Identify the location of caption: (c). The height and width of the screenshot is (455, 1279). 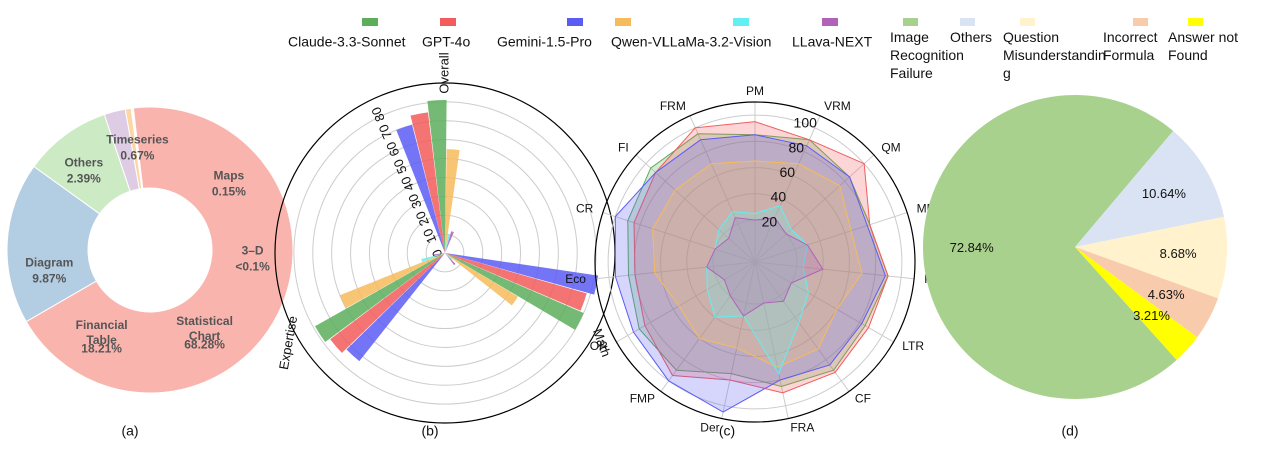
(727, 431).